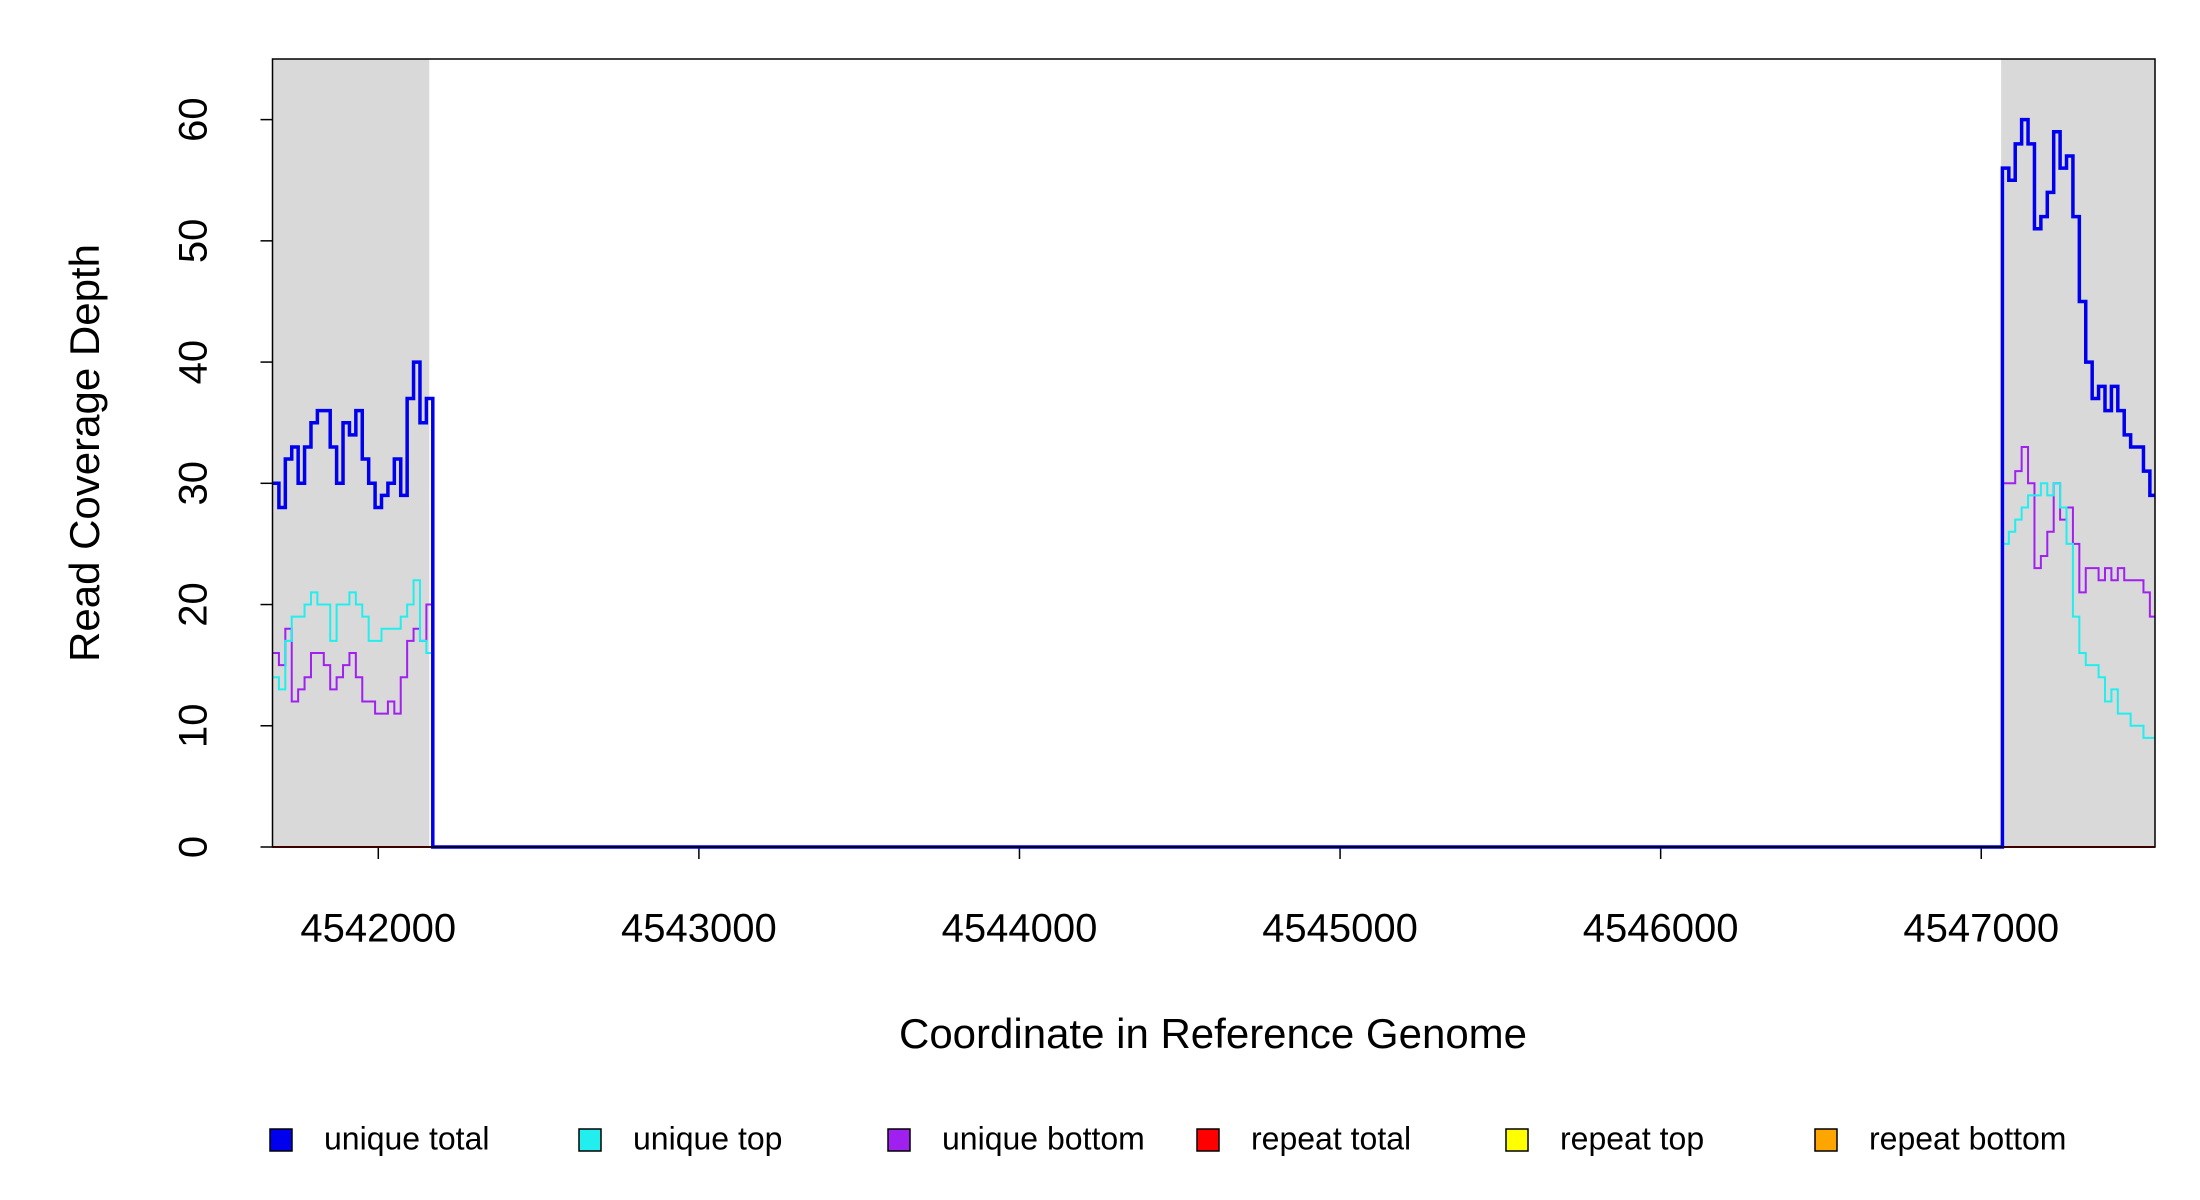  What do you see at coordinates (1967, 1138) in the screenshot?
I see `legend-label: repeat bottom` at bounding box center [1967, 1138].